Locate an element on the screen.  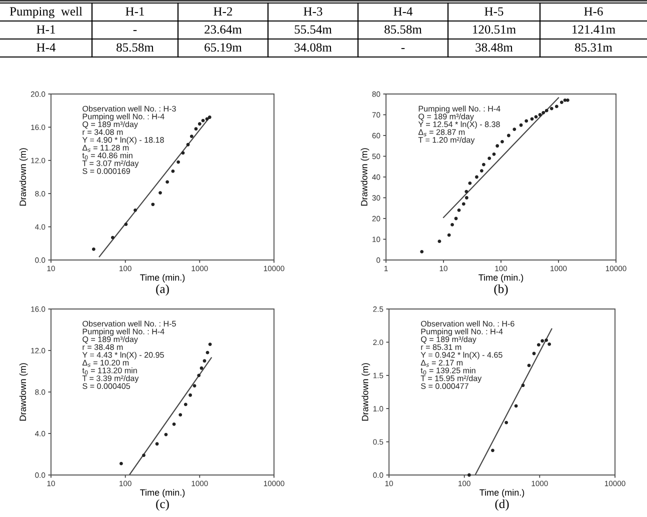
text: (b) is located at coordinates (501, 290).